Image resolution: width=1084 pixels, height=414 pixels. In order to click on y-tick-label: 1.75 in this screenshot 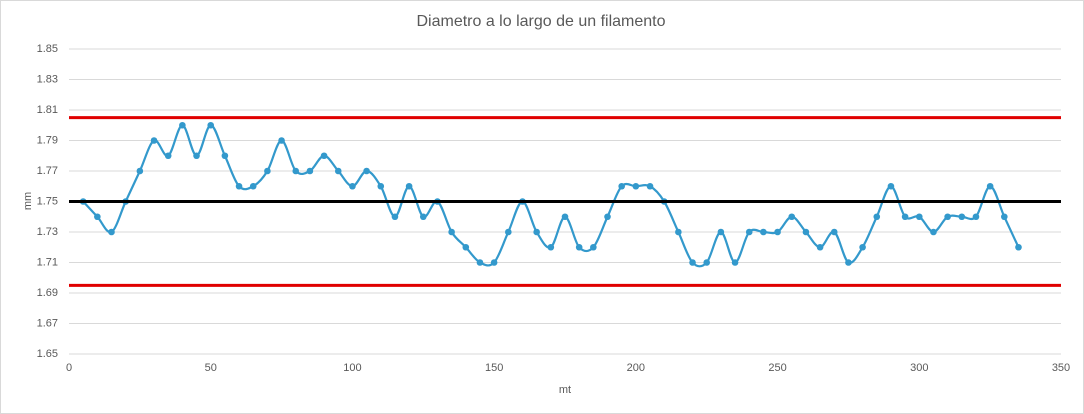, I will do `click(47, 201)`.